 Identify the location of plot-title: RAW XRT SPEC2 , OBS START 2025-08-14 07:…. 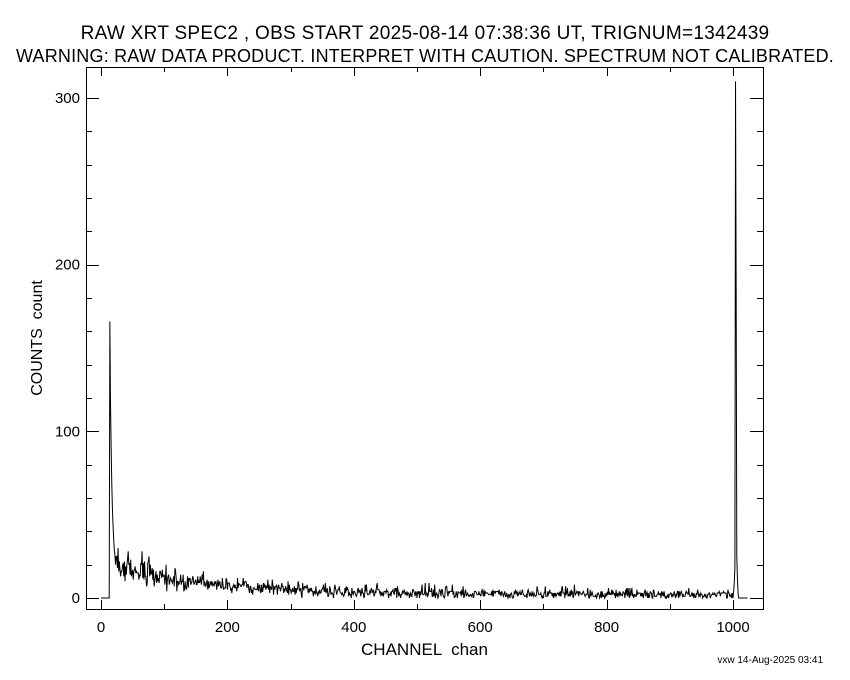
(425, 33).